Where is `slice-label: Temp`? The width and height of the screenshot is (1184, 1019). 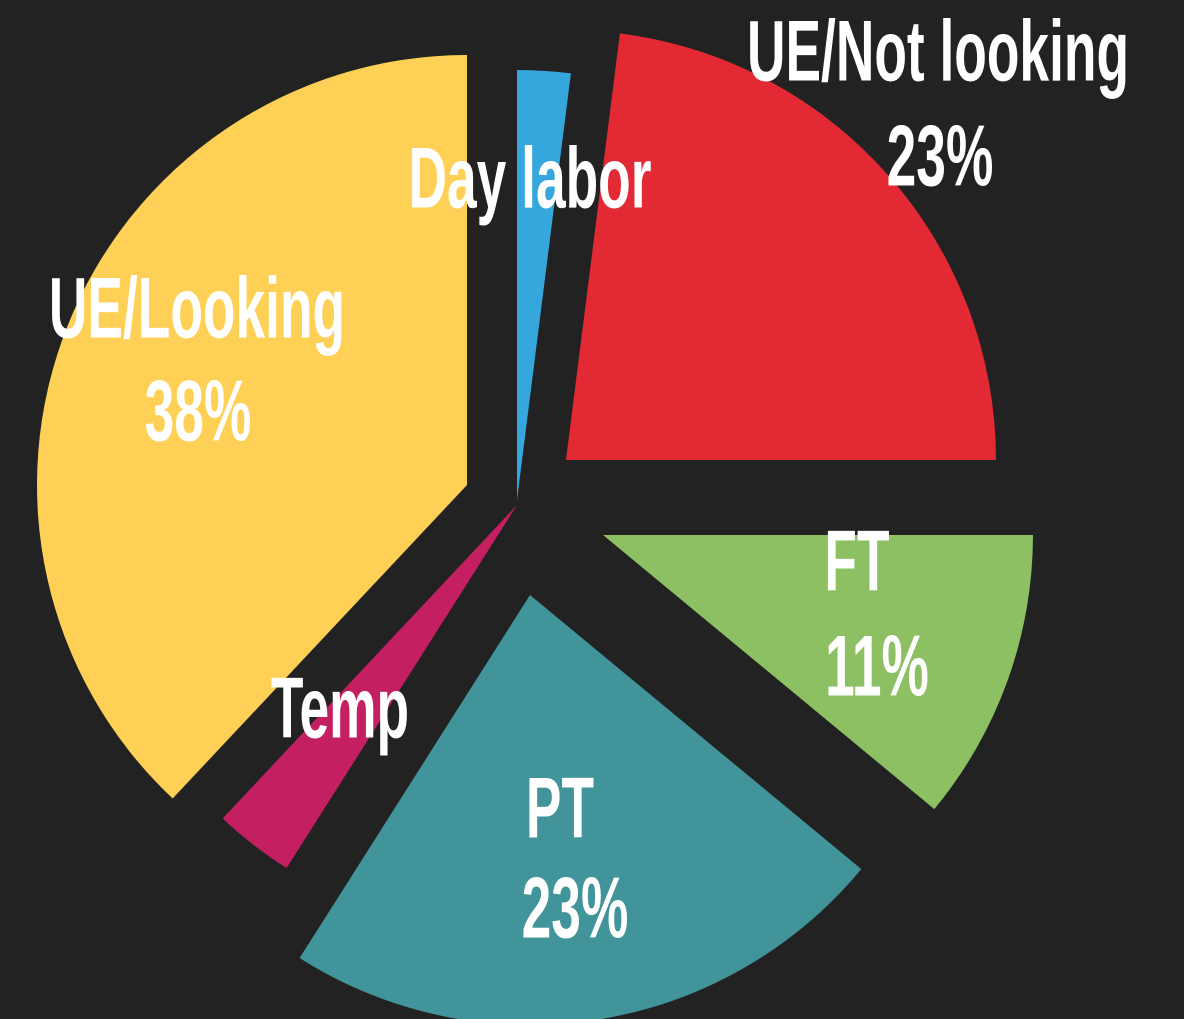
slice-label: Temp is located at coordinates (340, 709).